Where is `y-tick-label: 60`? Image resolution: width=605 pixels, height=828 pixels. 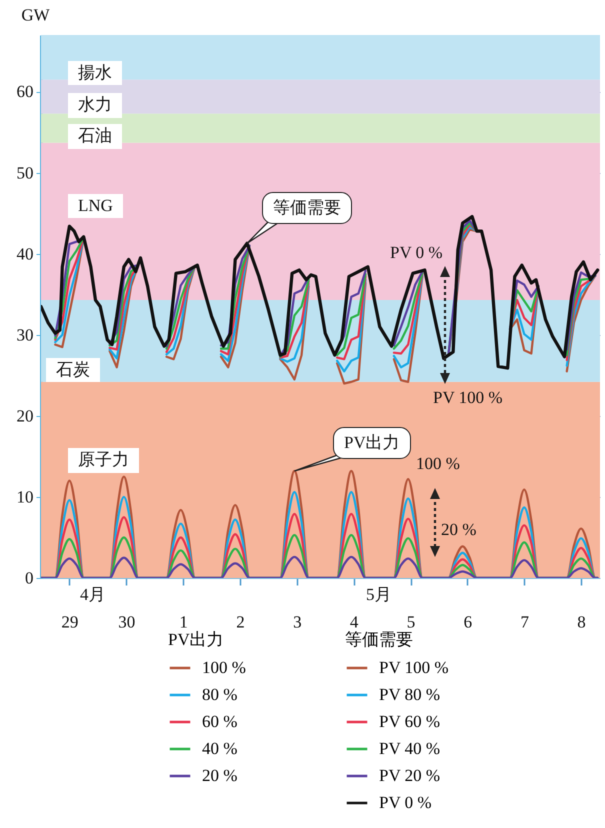 y-tick-label: 60 is located at coordinates (25, 92).